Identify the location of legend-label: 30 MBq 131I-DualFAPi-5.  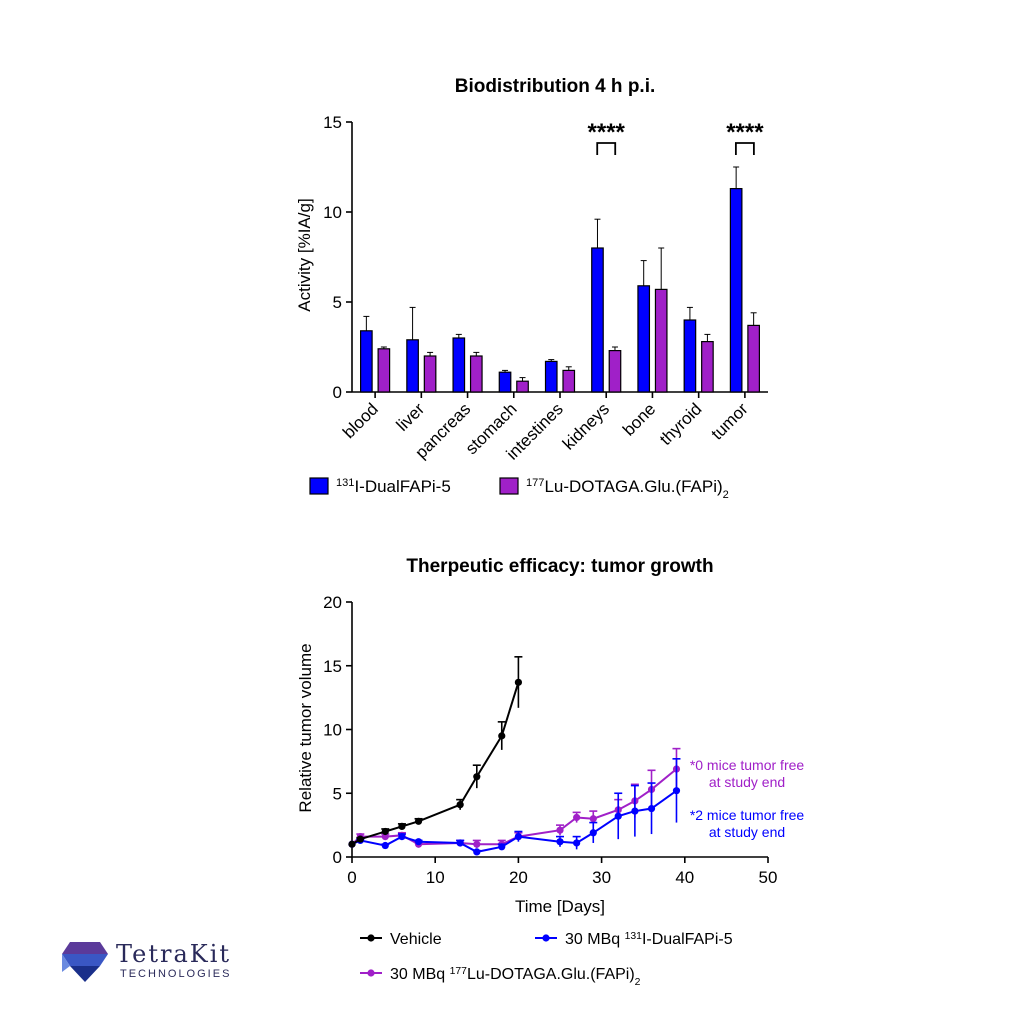
(649, 940).